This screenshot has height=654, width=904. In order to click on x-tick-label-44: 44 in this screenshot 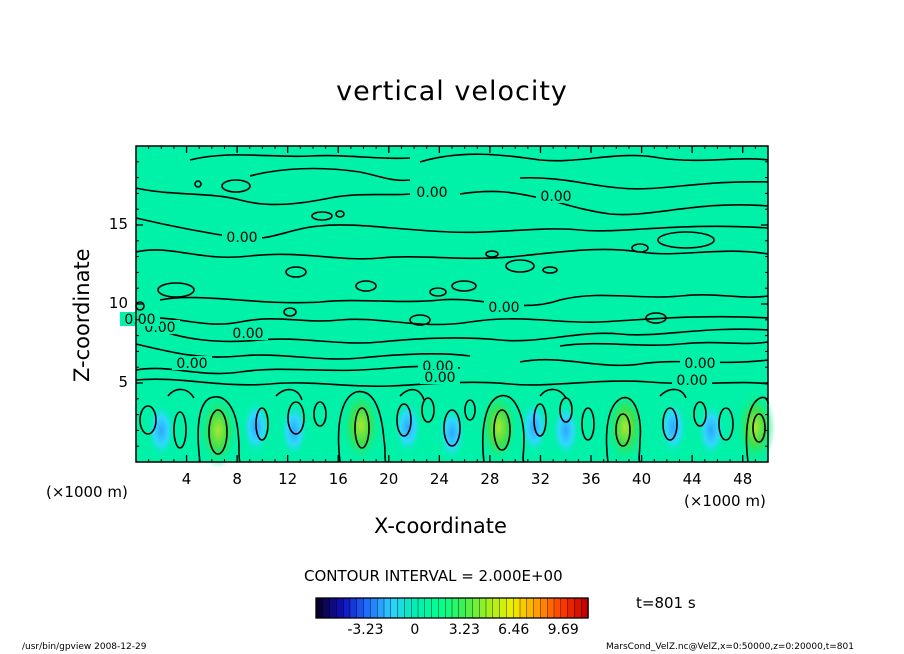, I will do `click(692, 479)`.